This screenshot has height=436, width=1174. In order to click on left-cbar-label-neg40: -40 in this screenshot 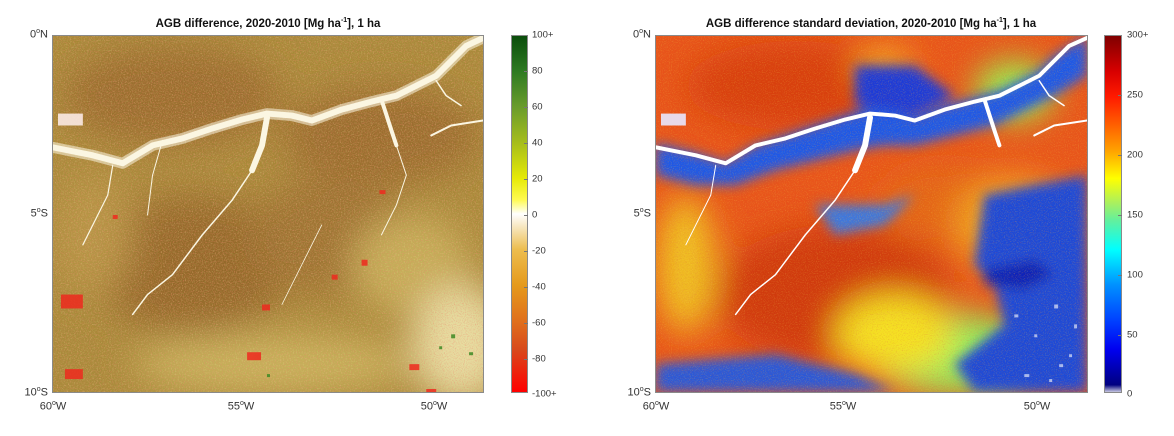, I will do `click(539, 287)`.